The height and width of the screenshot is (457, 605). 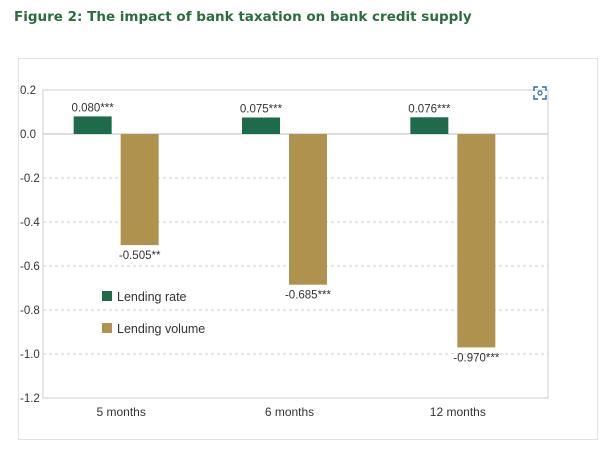 What do you see at coordinates (261, 110) in the screenshot?
I see `data-label: 0.075***` at bounding box center [261, 110].